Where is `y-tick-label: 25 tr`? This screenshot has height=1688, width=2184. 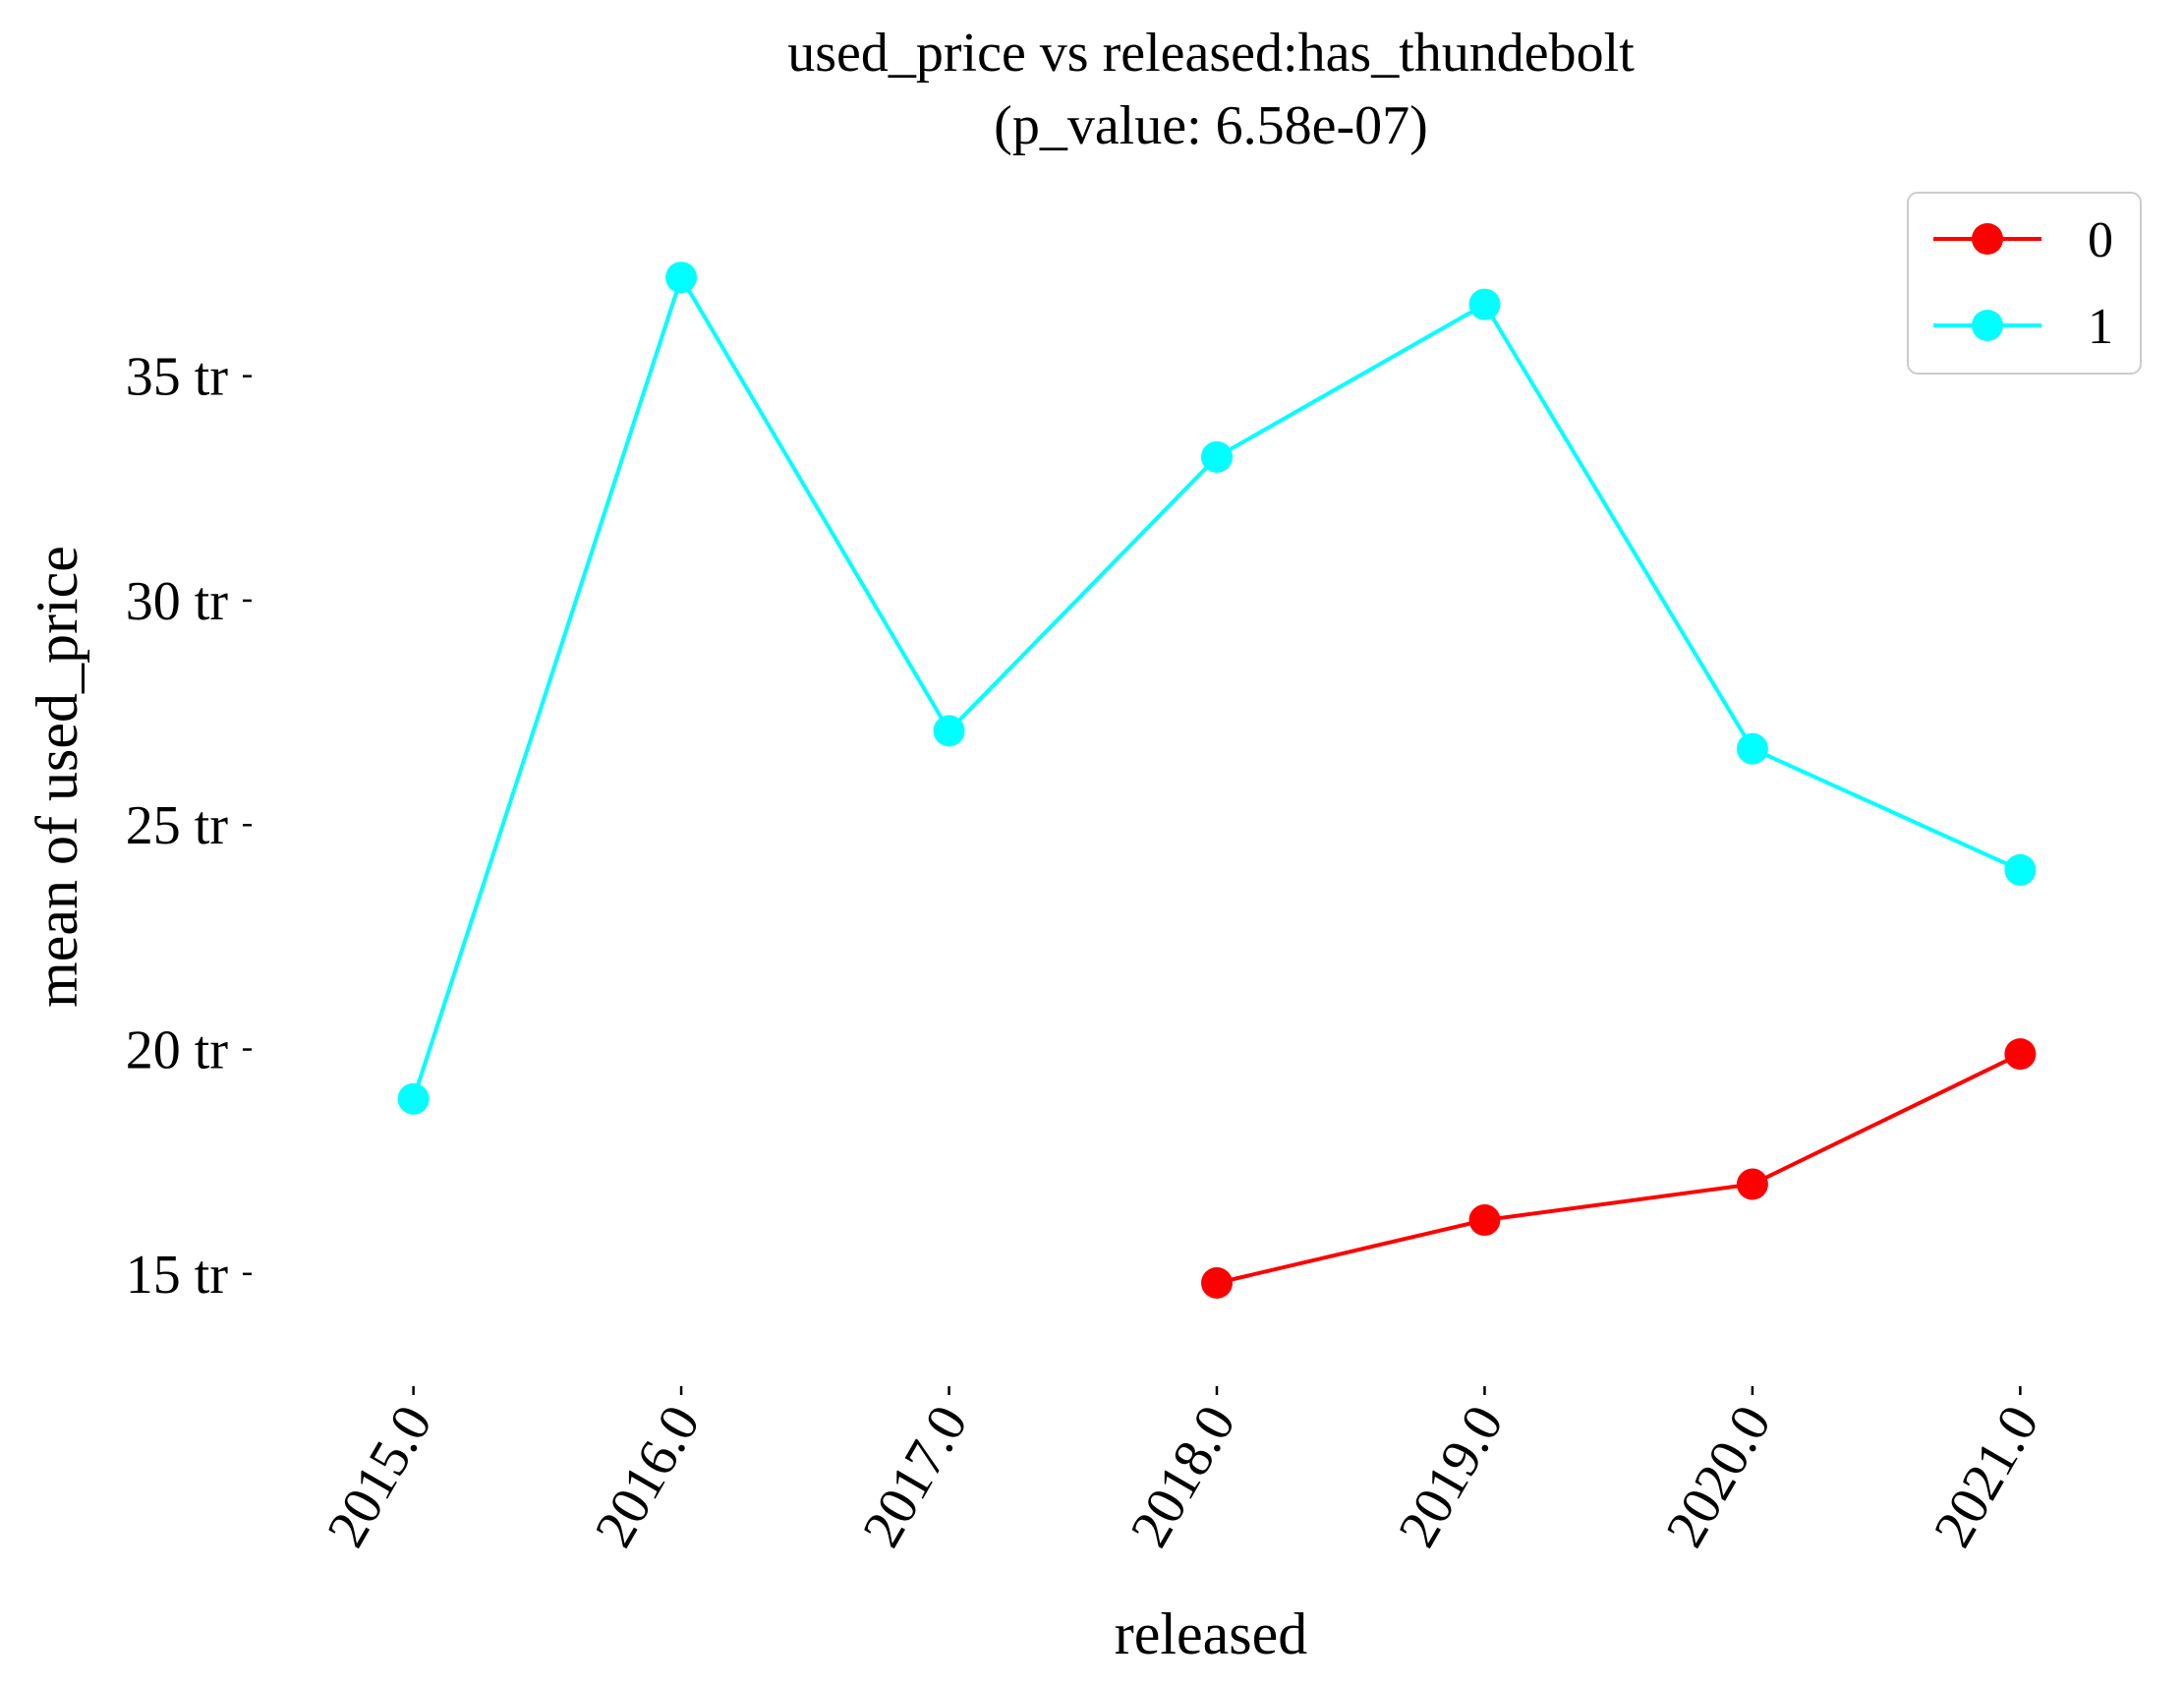
y-tick-label: 25 tr is located at coordinates (177, 825).